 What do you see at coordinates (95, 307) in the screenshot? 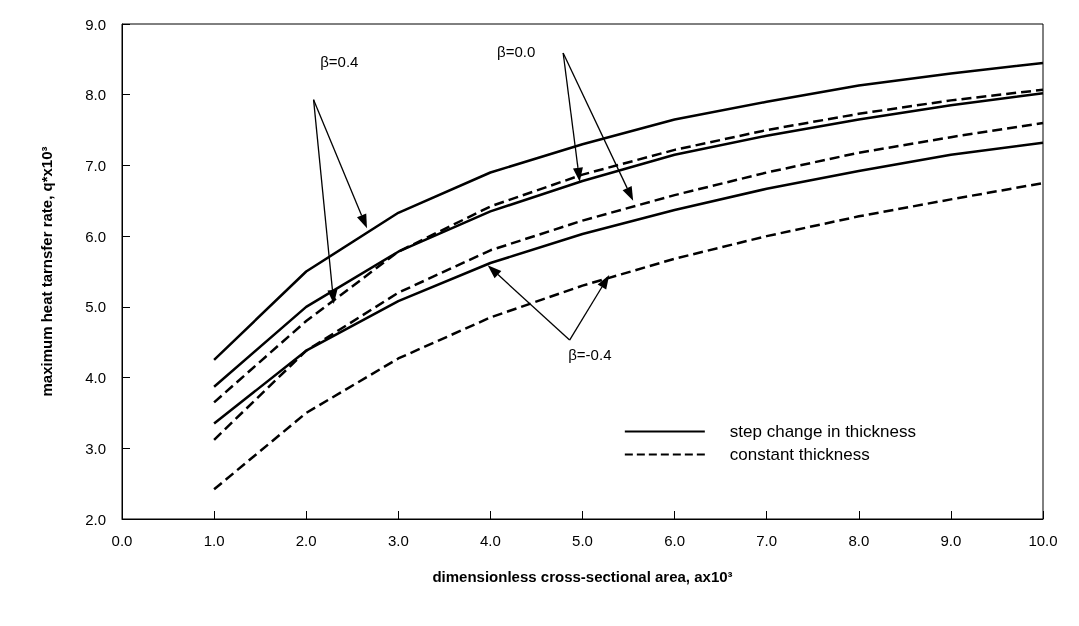
I see `y-tick-label: 5.0` at bounding box center [95, 307].